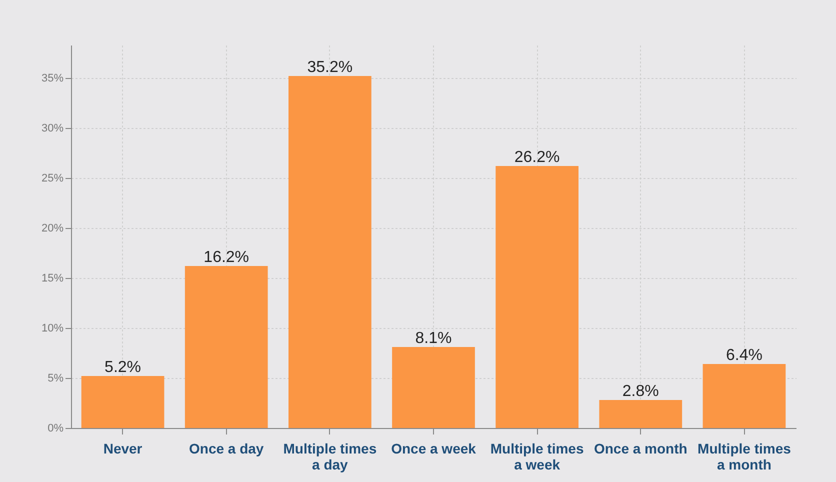 The image size is (836, 482). What do you see at coordinates (52, 228) in the screenshot?
I see `y-tick-label: 20%` at bounding box center [52, 228].